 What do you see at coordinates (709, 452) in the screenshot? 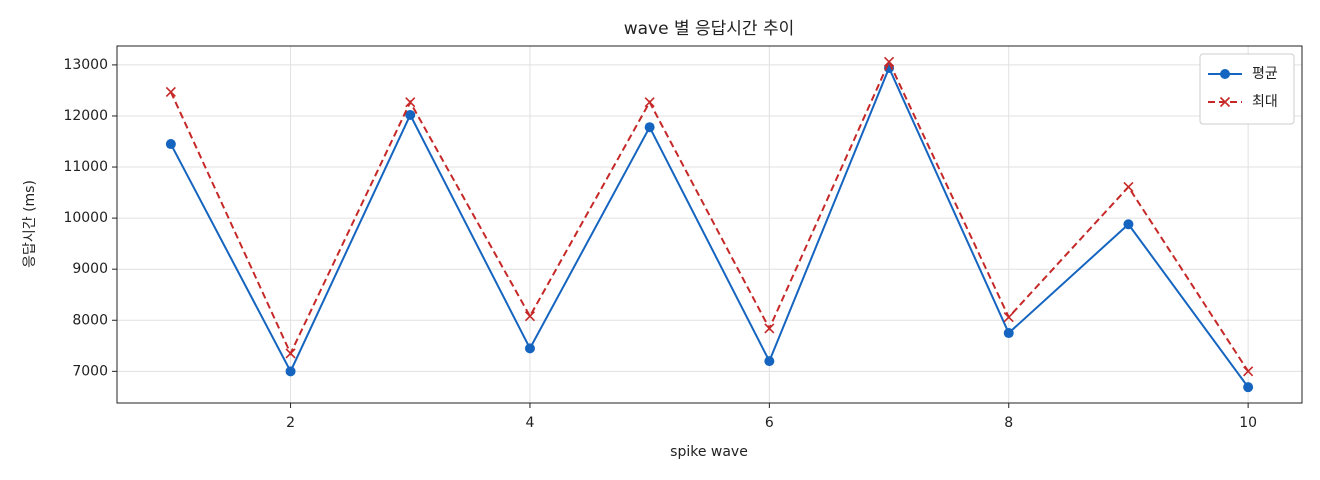
I see `x-axis-label: spike wave` at bounding box center [709, 452].